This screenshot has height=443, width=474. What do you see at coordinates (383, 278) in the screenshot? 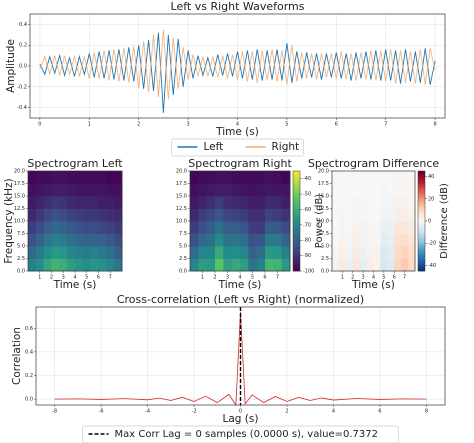
I see `x-tick-label: 5` at bounding box center [383, 278].